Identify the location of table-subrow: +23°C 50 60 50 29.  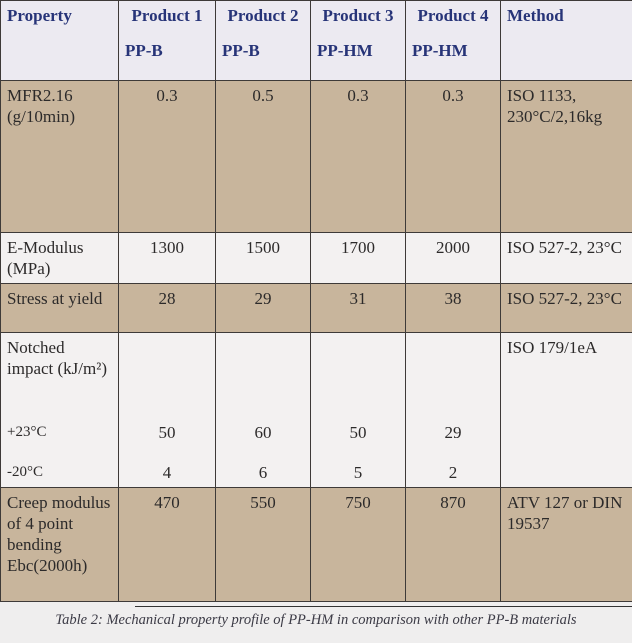
(316, 437).